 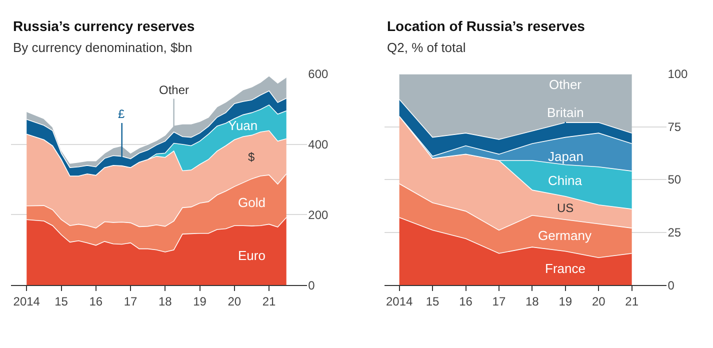 I want to click on series-label: $, so click(x=251, y=157).